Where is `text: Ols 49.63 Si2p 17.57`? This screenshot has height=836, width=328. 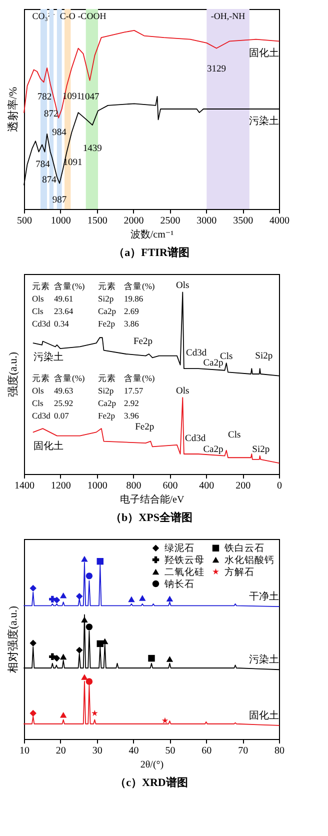
text: Ols 49.63 Si2p 17.57 is located at coordinates (88, 391).